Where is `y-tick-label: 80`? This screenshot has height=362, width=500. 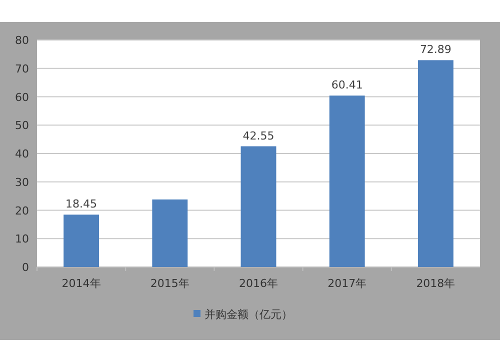
y-tick-label: 80 is located at coordinates (22, 40).